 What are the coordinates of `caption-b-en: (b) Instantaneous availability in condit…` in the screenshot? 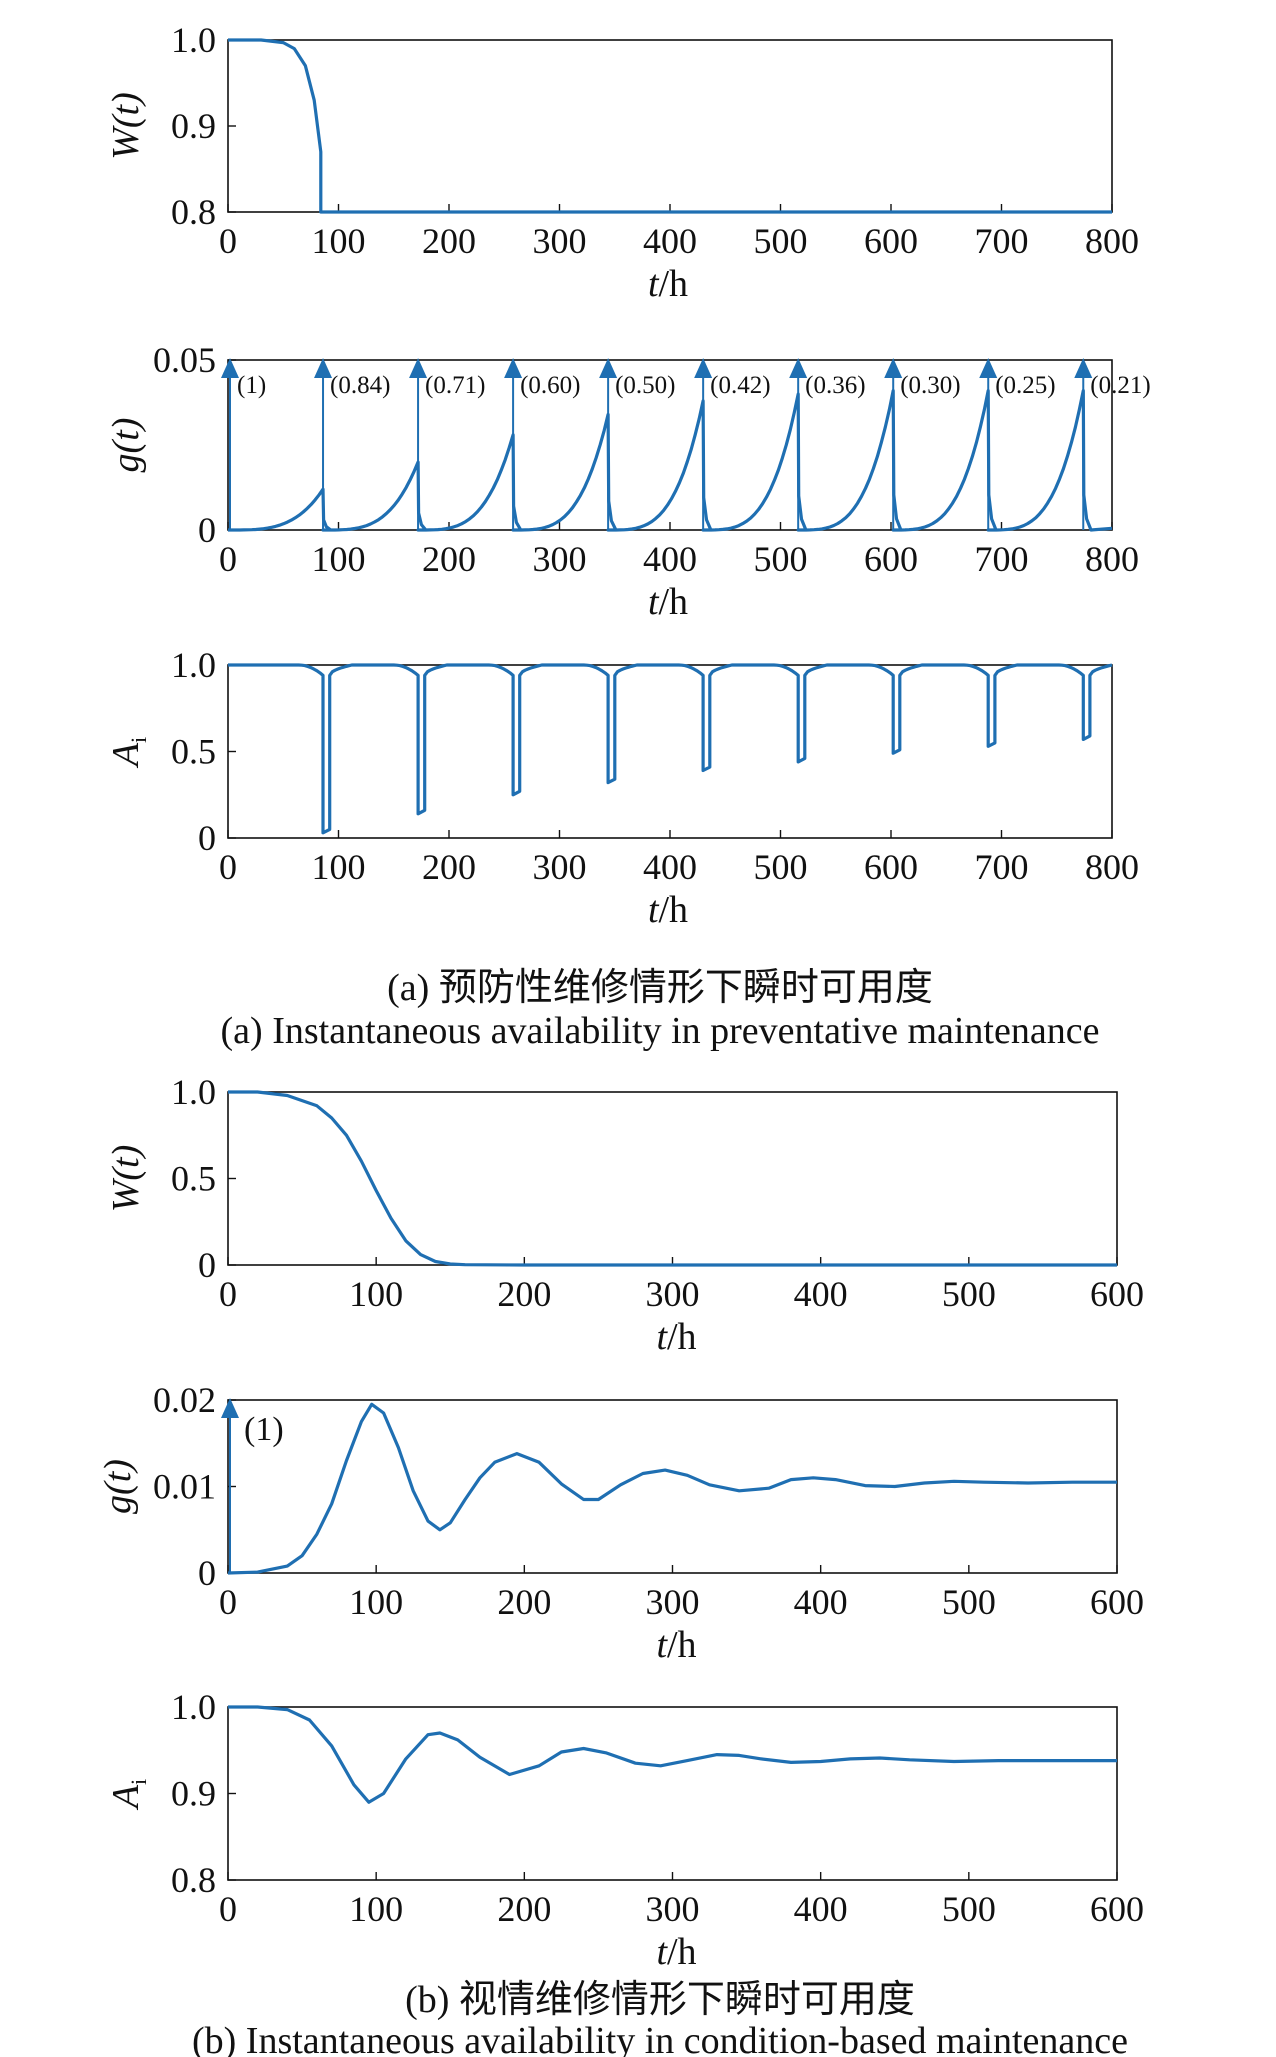 It's located at (660, 2038).